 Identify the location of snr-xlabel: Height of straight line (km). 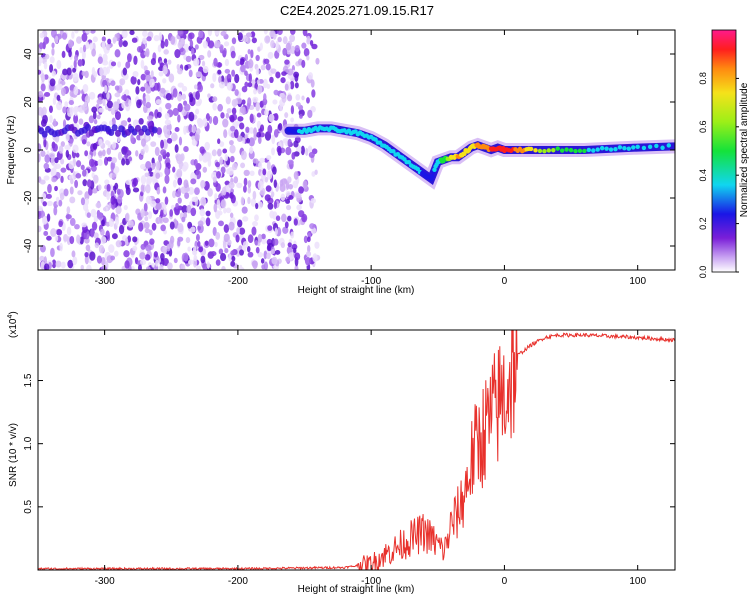
(356, 589).